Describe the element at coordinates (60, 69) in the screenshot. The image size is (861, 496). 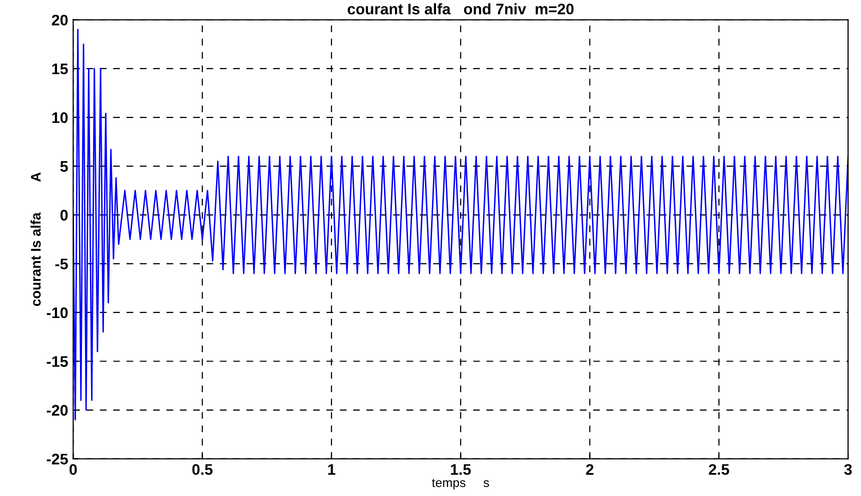
I see `y-tick-label: 15` at that location.